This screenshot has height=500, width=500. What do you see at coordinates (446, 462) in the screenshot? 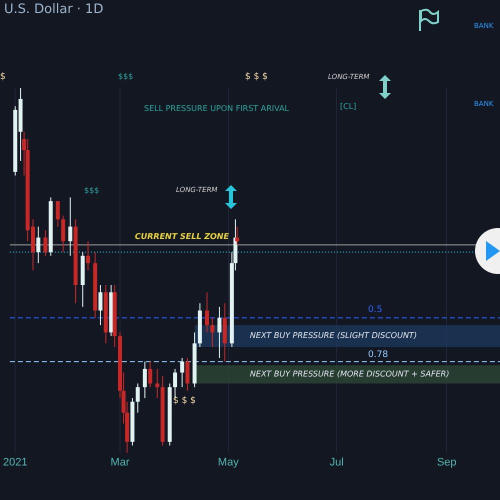
I see `x-tick-label: Sep` at bounding box center [446, 462].